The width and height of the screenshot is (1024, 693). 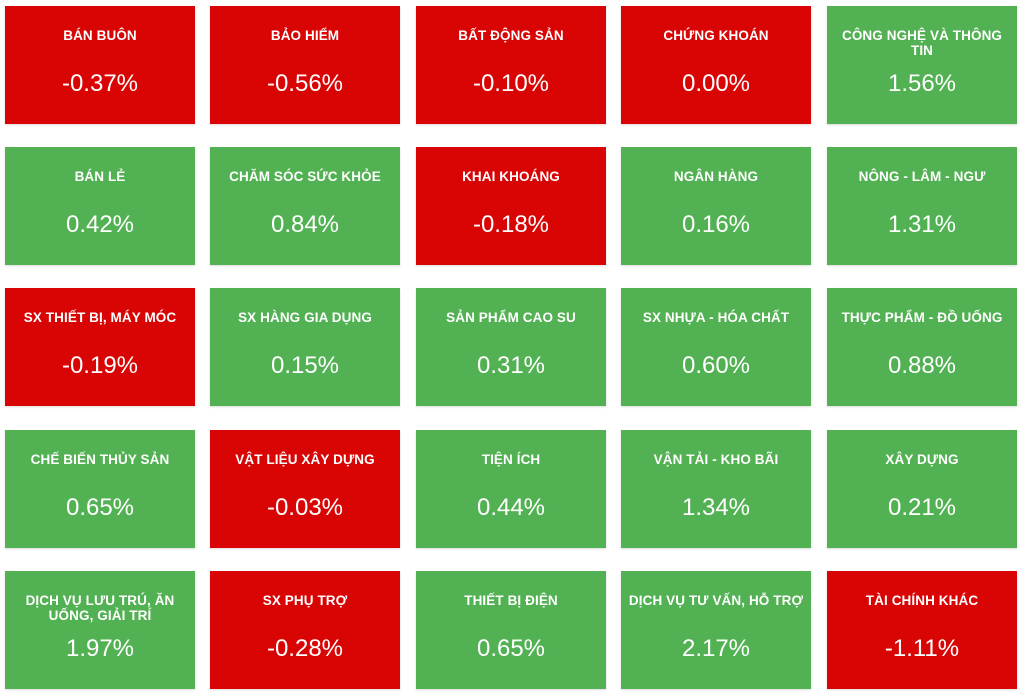 I want to click on sector-change: 0.84%, so click(x=305, y=224).